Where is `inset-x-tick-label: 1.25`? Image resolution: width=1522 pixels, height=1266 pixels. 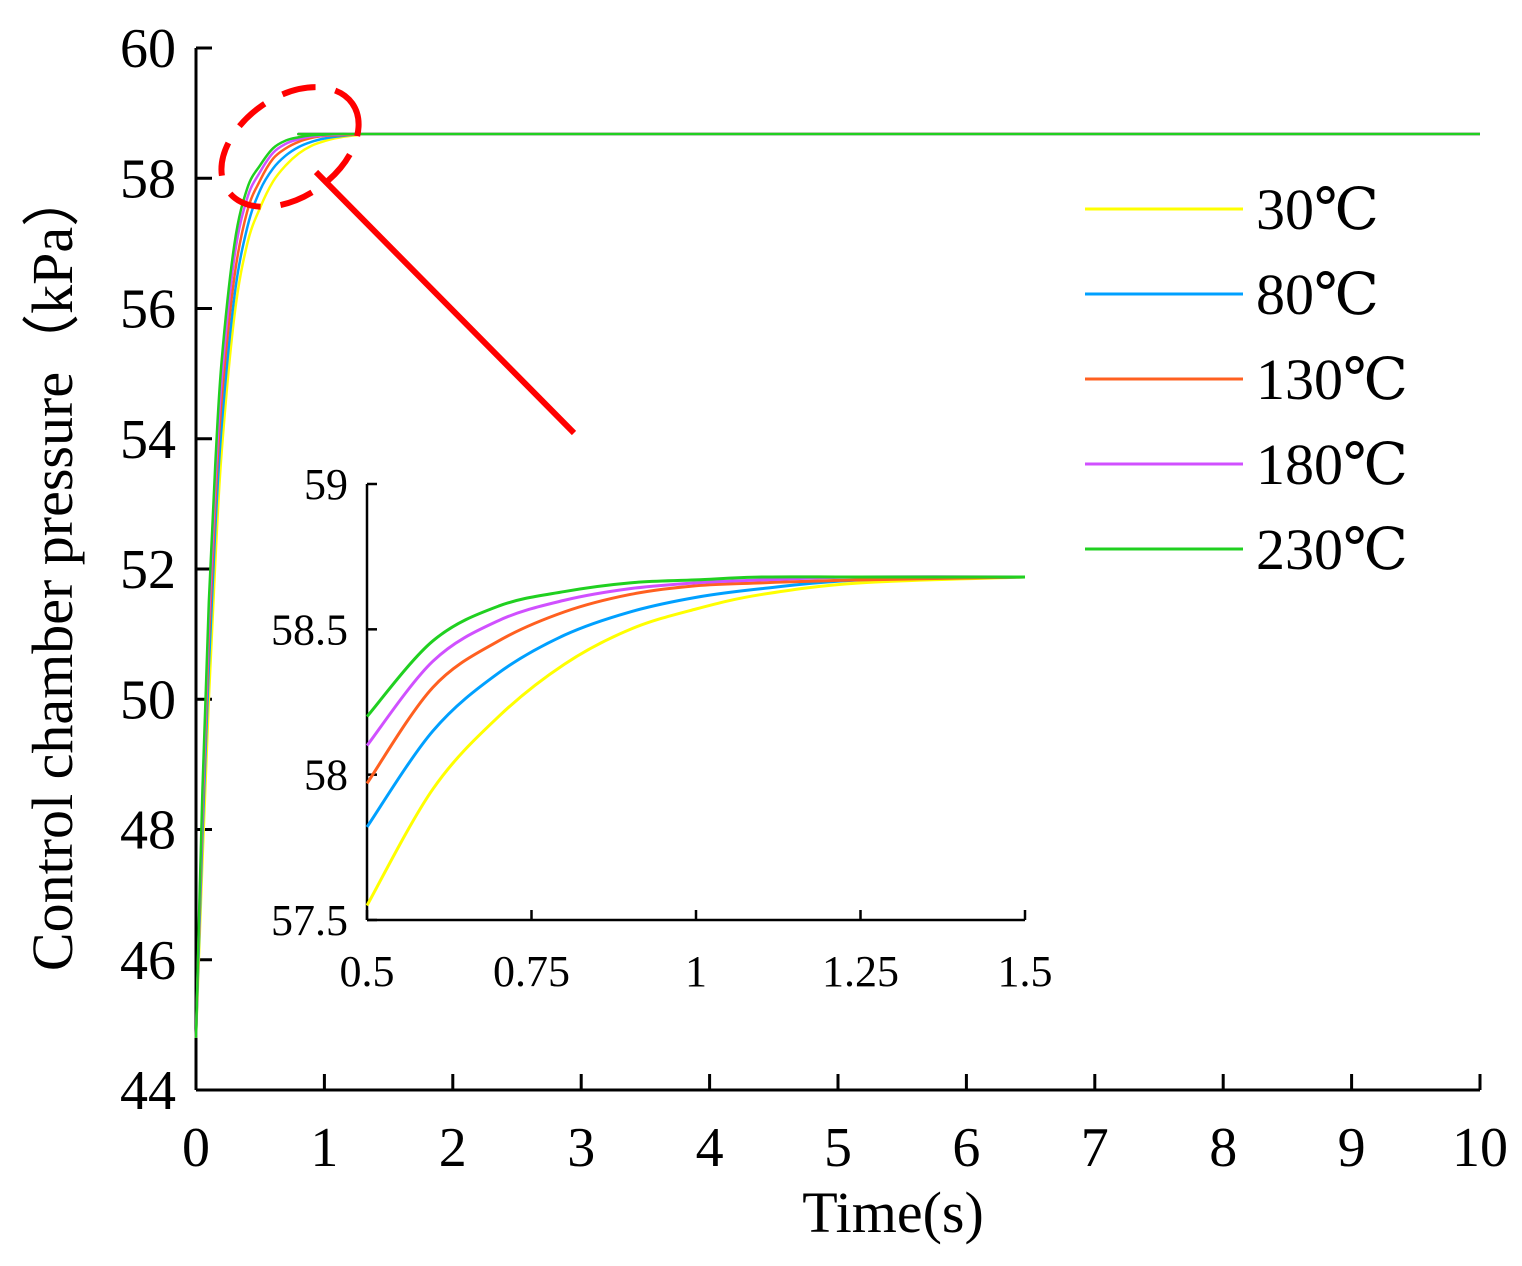
inset-x-tick-label: 1.25 is located at coordinates (860, 971).